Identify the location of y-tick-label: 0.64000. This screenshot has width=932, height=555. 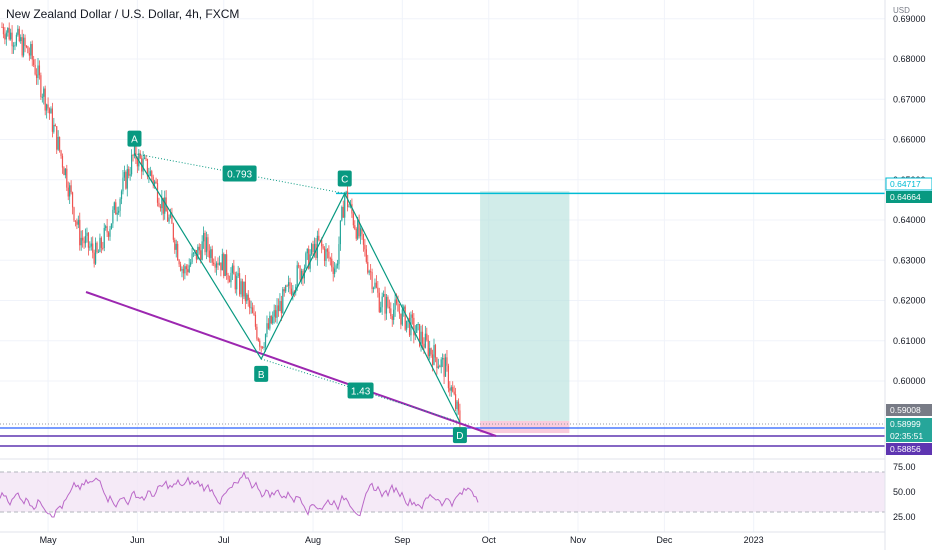
(909, 220).